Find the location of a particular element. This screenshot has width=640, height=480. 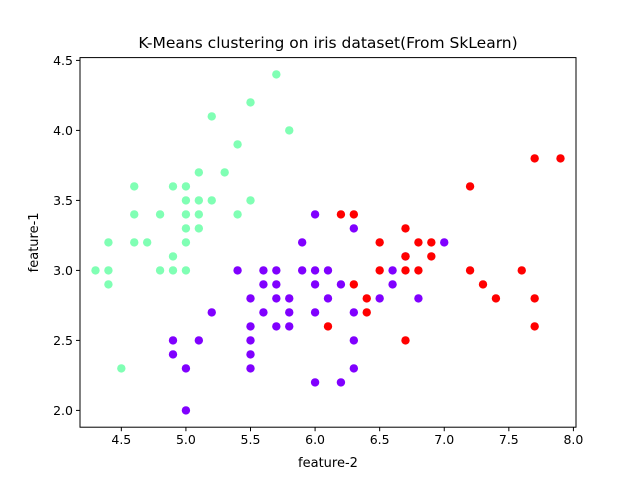

x-axis-label: feature-2 is located at coordinates (328, 463).